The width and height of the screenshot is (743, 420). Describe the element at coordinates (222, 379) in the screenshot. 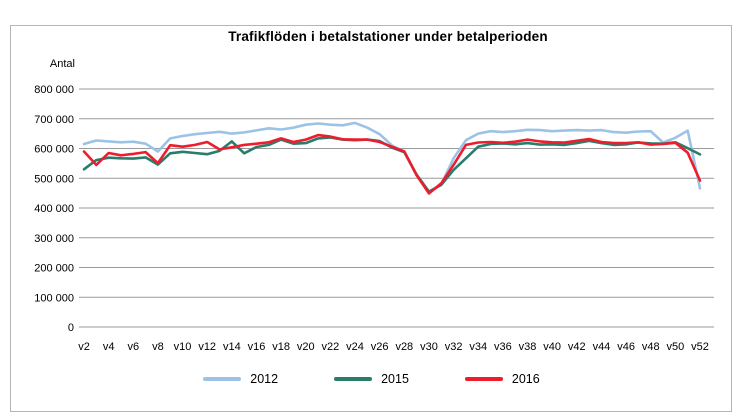

I see `legend-swatch-2012` at that location.